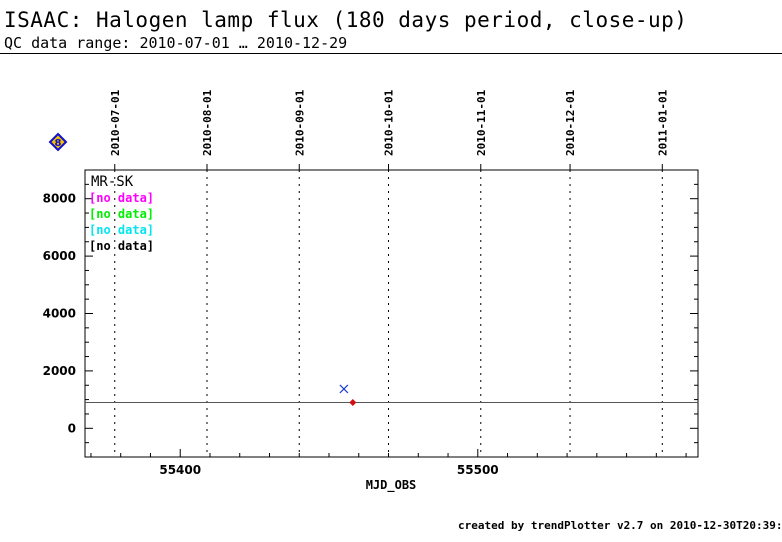 The width and height of the screenshot is (782, 542). What do you see at coordinates (389, 122) in the screenshot?
I see `date-label: 2010-10-01` at bounding box center [389, 122].